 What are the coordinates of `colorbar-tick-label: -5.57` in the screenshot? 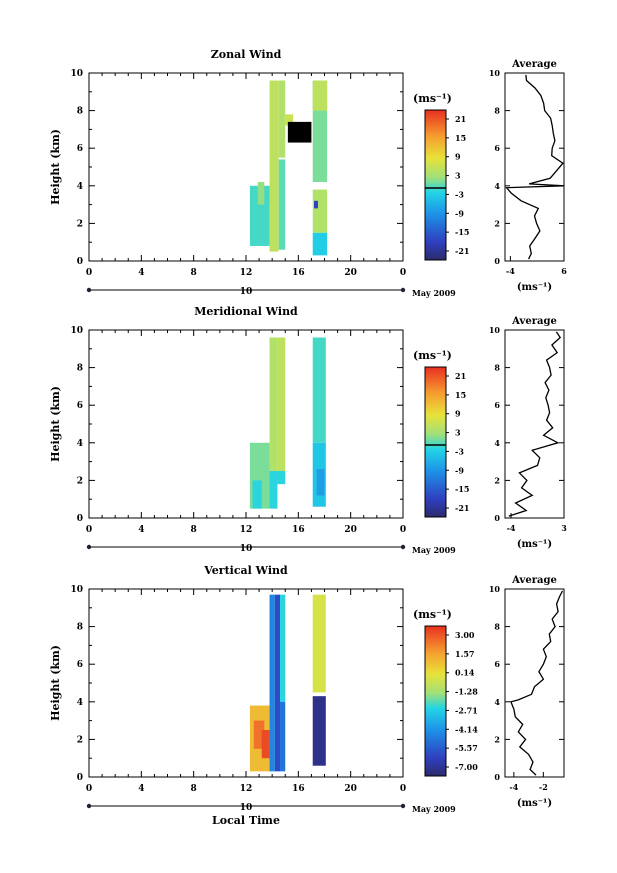 It's located at (466, 748).